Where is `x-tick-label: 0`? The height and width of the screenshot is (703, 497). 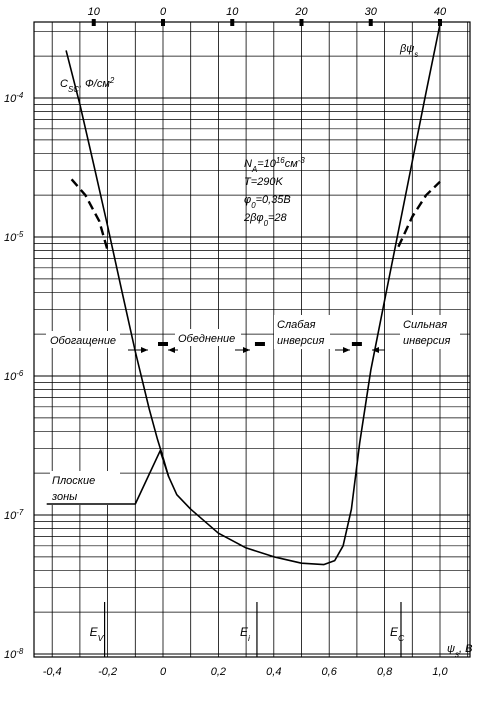
x-tick-label: 0 is located at coordinates (163, 672).